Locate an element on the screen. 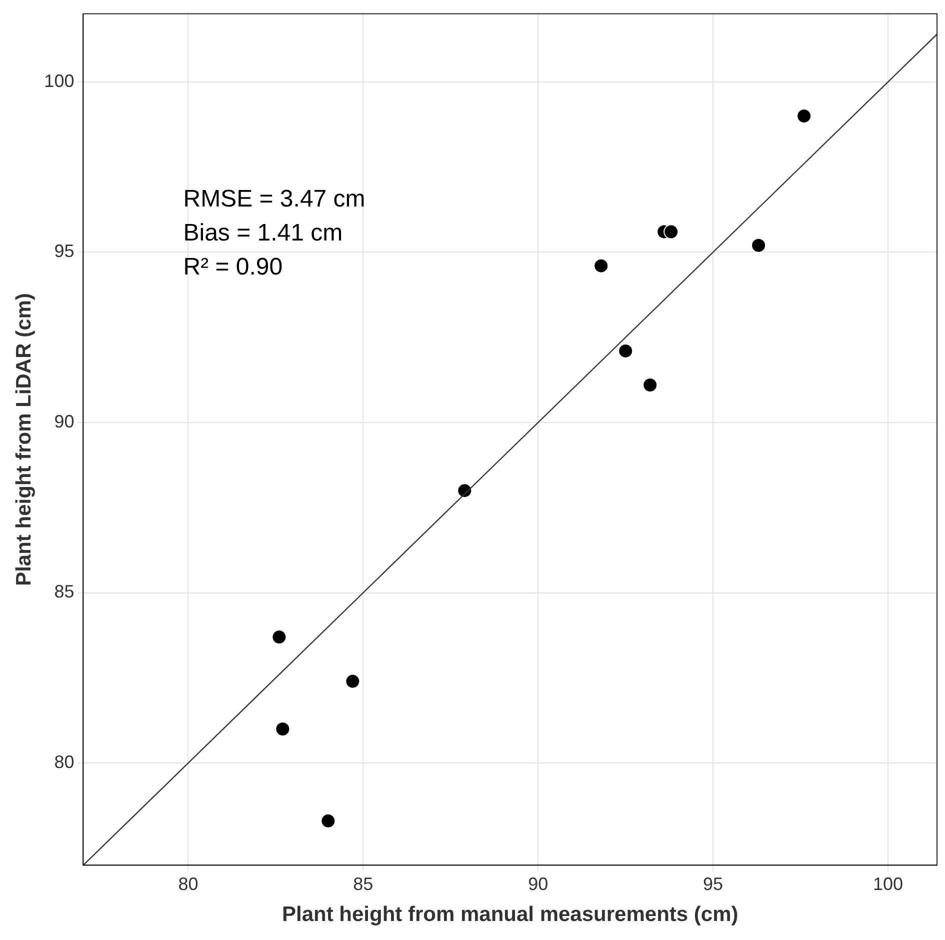 This screenshot has width=945, height=940. annotation: Bias = 1.41 cm is located at coordinates (263, 232).